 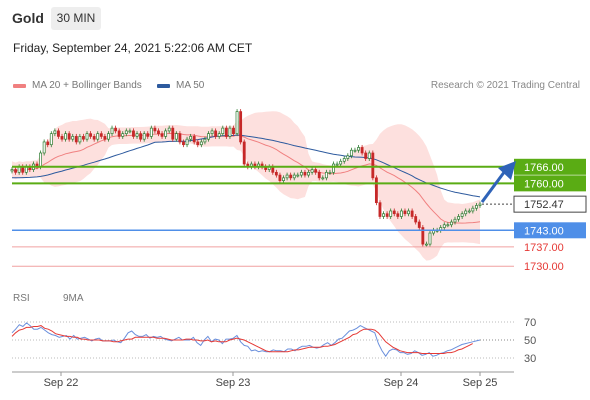 What do you see at coordinates (76, 18) in the screenshot?
I see `timeframe-badge: 30 MIN` at bounding box center [76, 18].